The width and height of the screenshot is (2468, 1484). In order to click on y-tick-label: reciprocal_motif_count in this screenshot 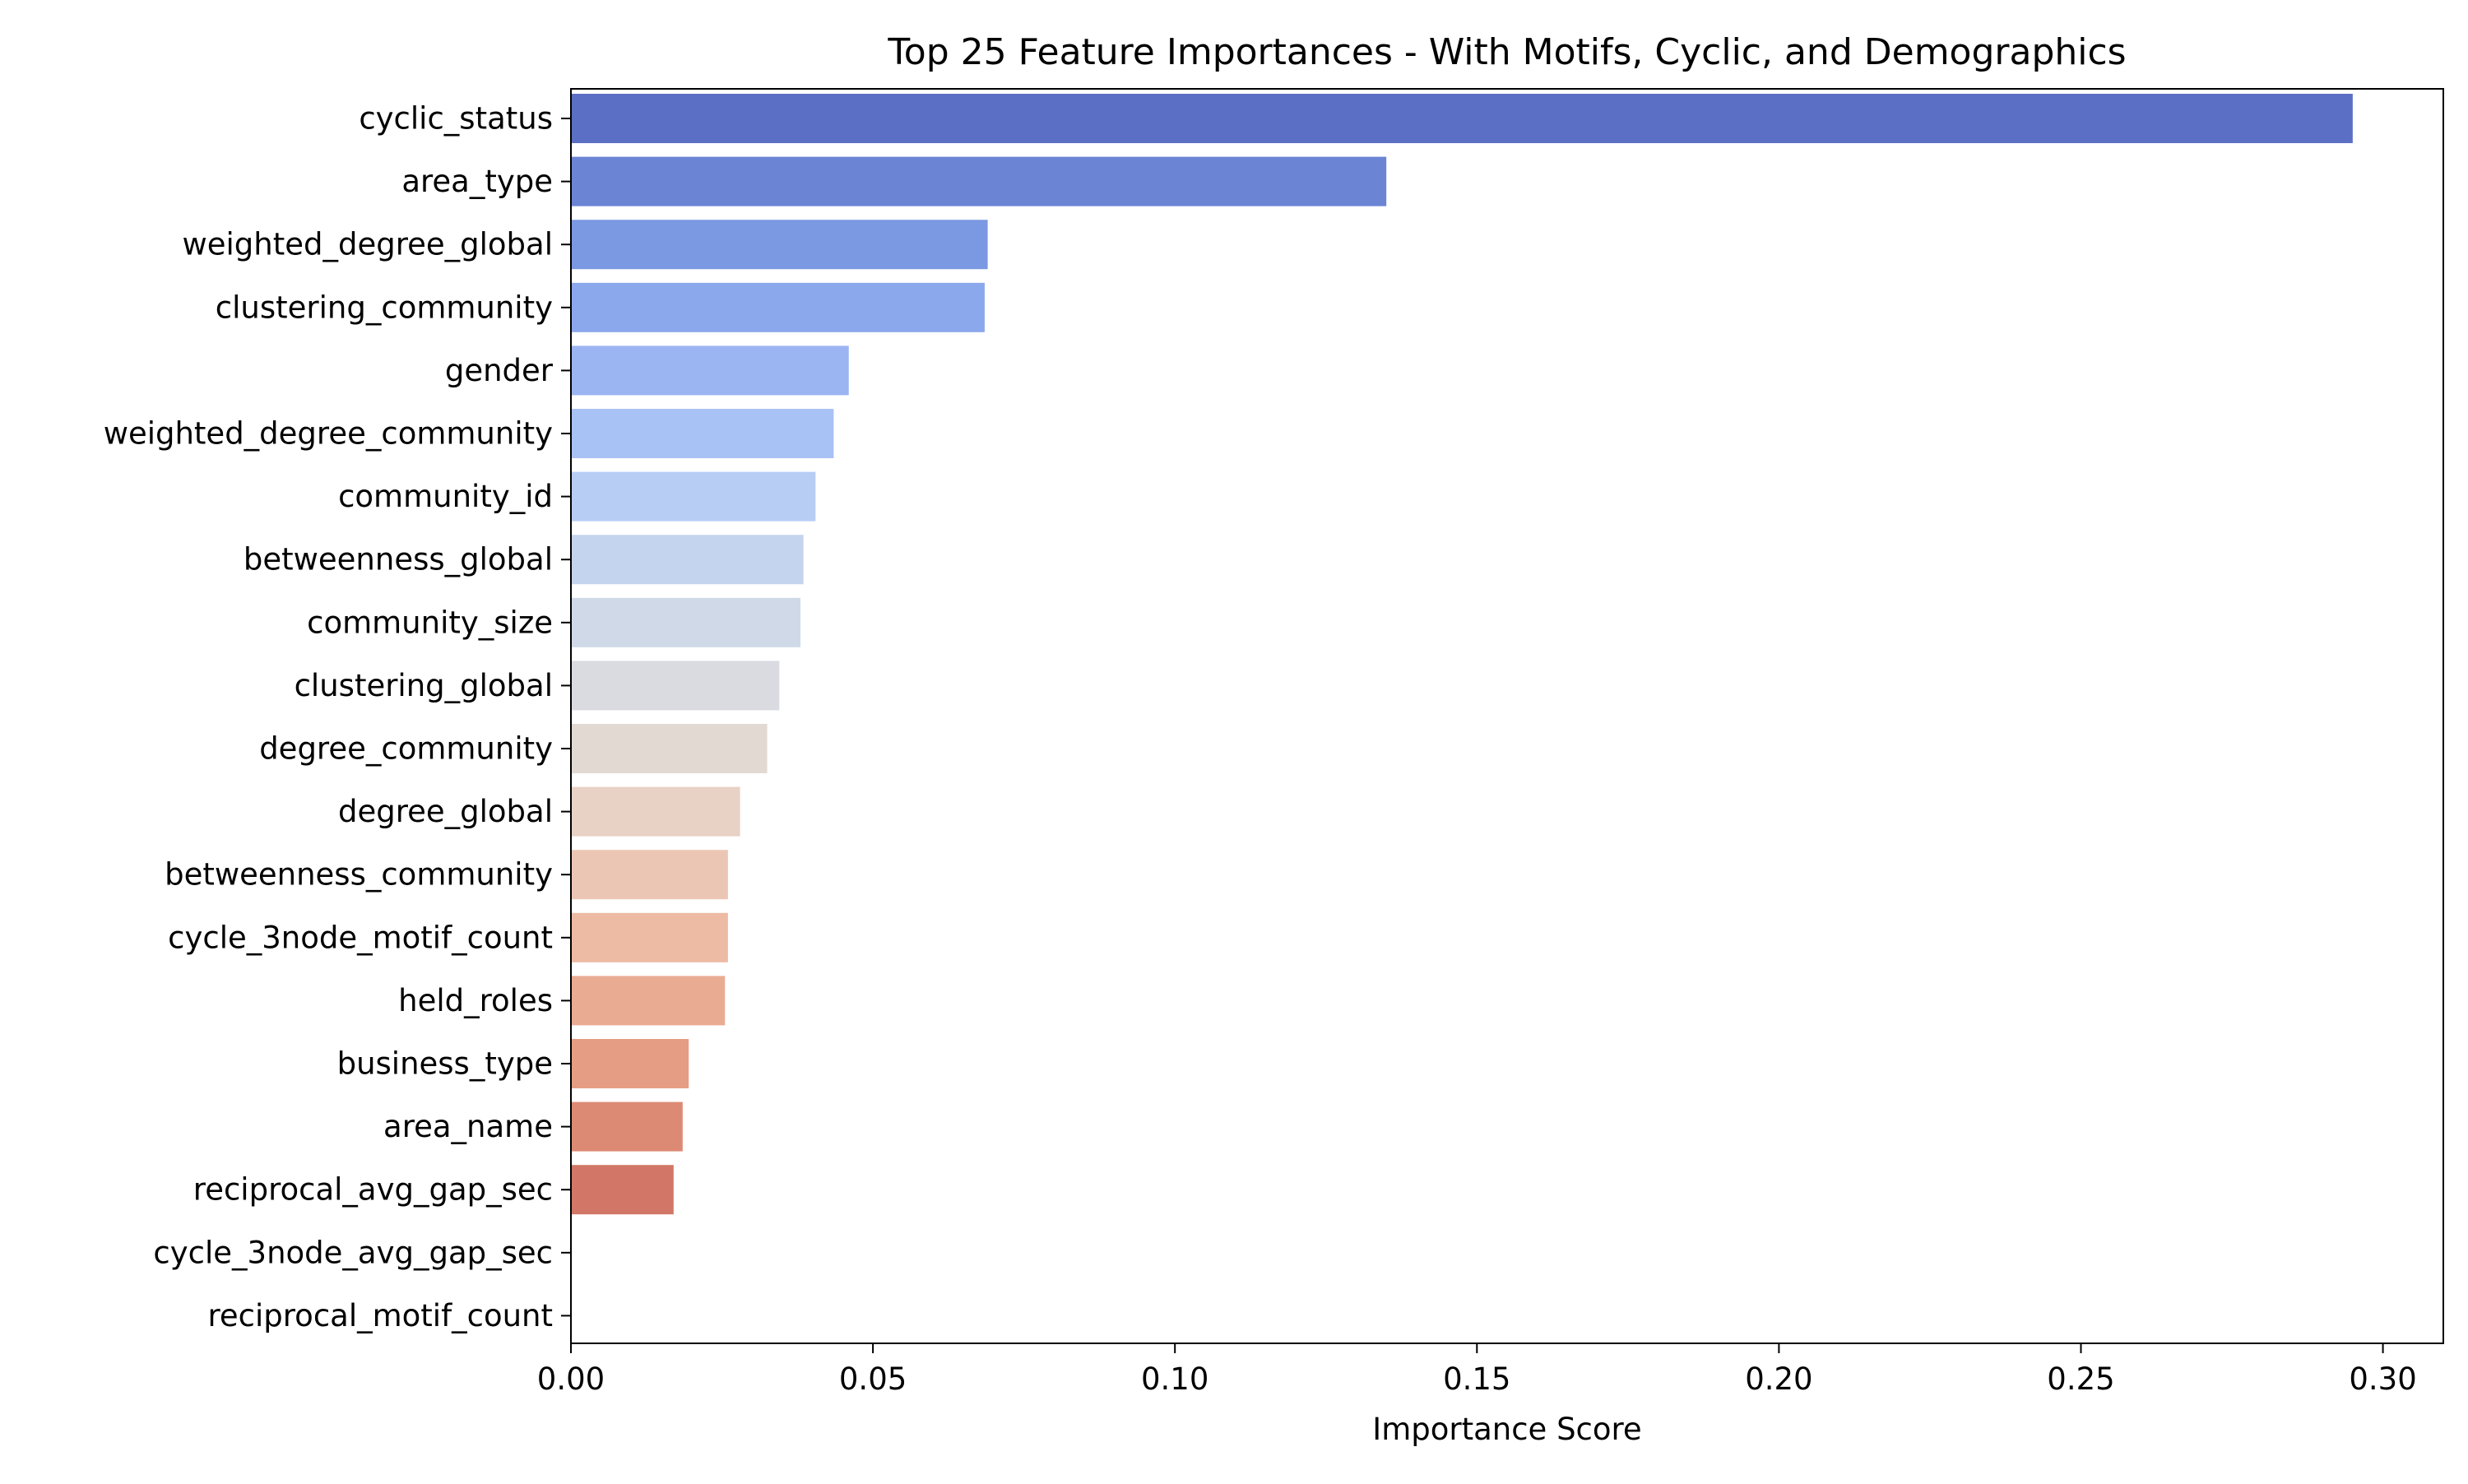, I will do `click(380, 1315)`.